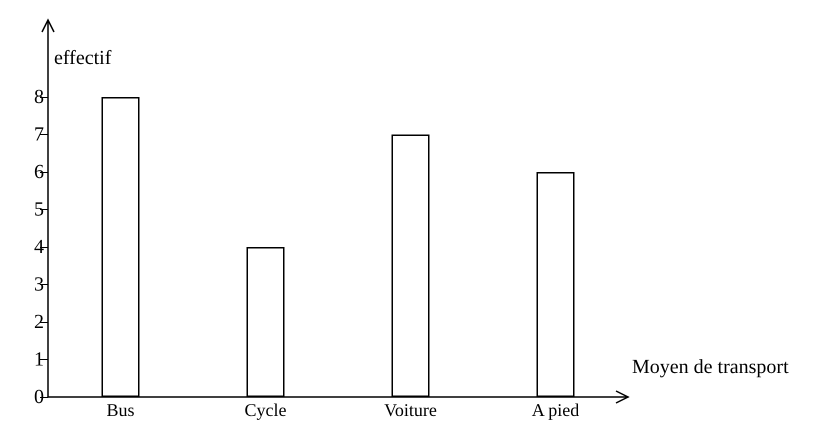  What do you see at coordinates (39, 247) in the screenshot?
I see `y-tick-label: 4` at bounding box center [39, 247].